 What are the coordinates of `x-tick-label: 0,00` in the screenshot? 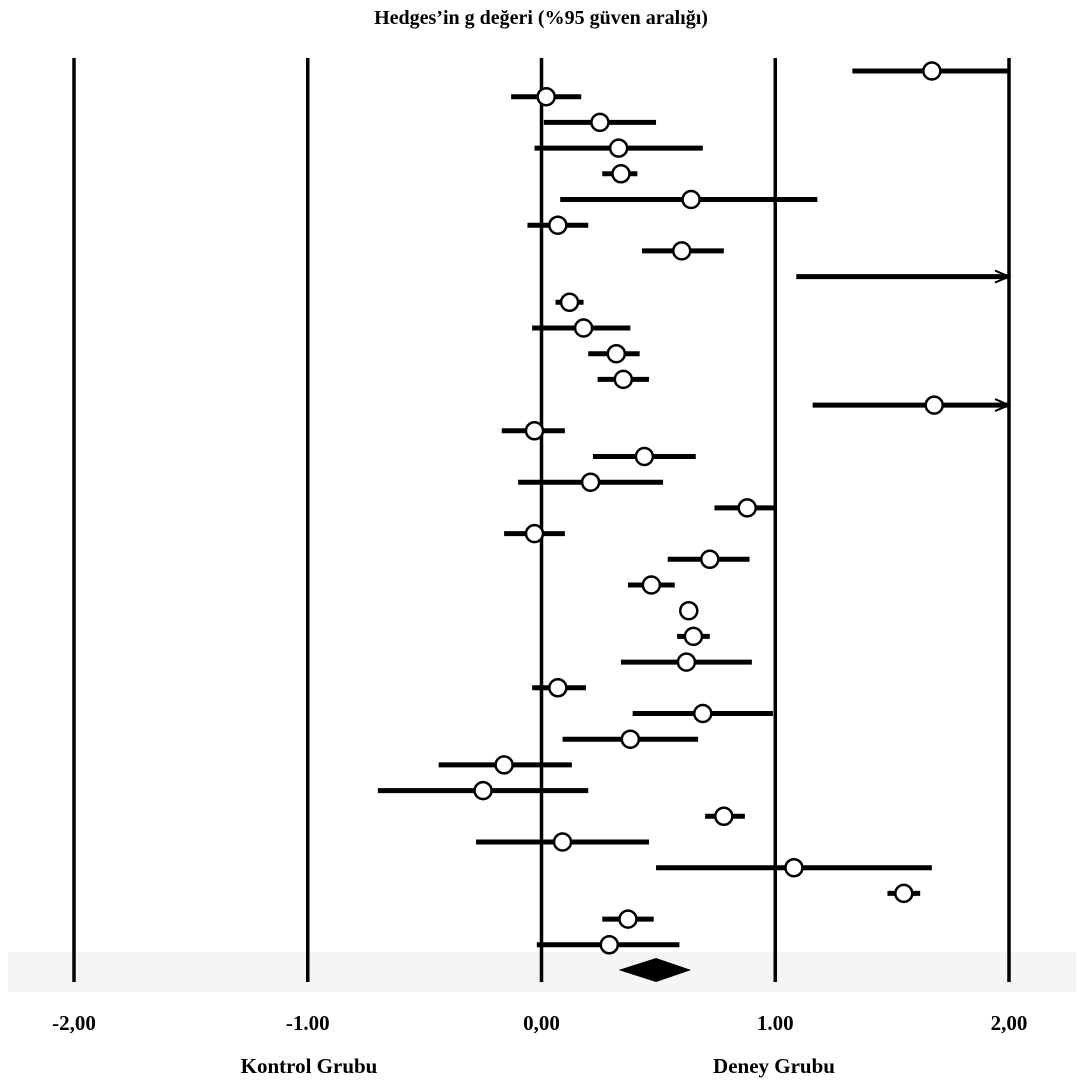 It's located at (541, 1023).